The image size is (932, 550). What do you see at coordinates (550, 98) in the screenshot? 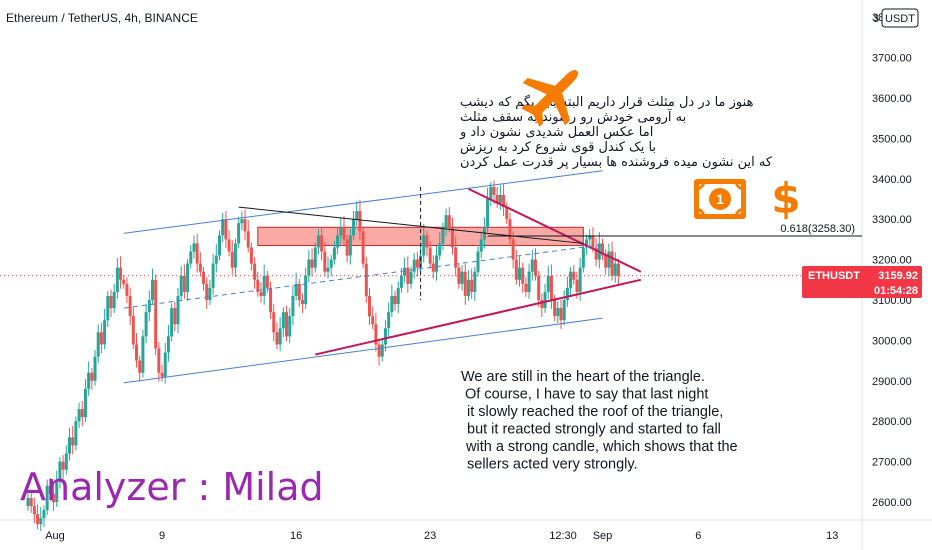
I see `airplane-icon` at bounding box center [550, 98].